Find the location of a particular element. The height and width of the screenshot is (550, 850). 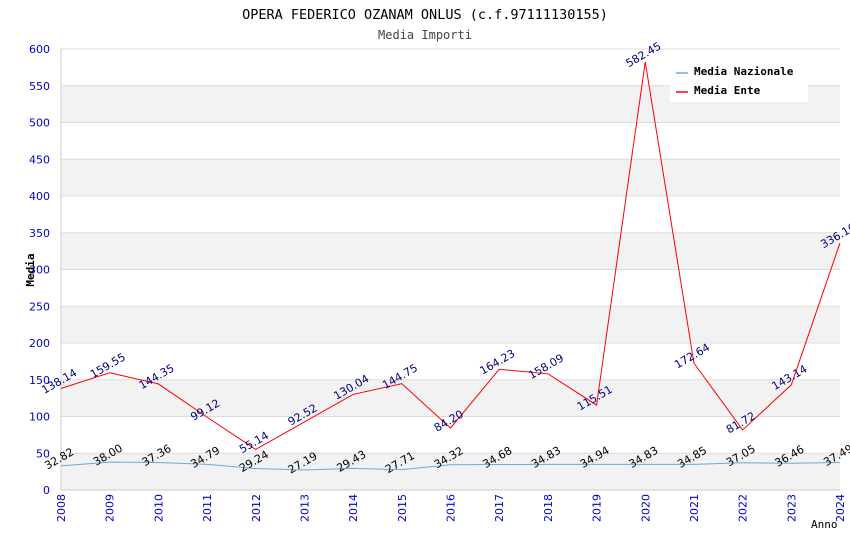

x-tick-label: 2018 is located at coordinates (548, 508).